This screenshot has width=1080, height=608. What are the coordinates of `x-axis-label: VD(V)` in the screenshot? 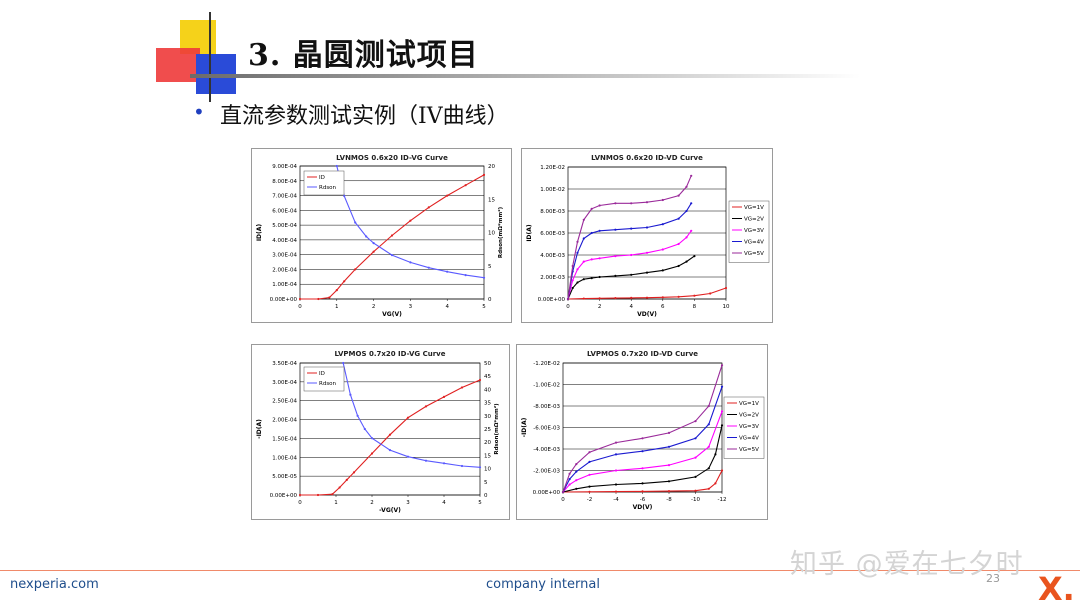 It's located at (647, 314).